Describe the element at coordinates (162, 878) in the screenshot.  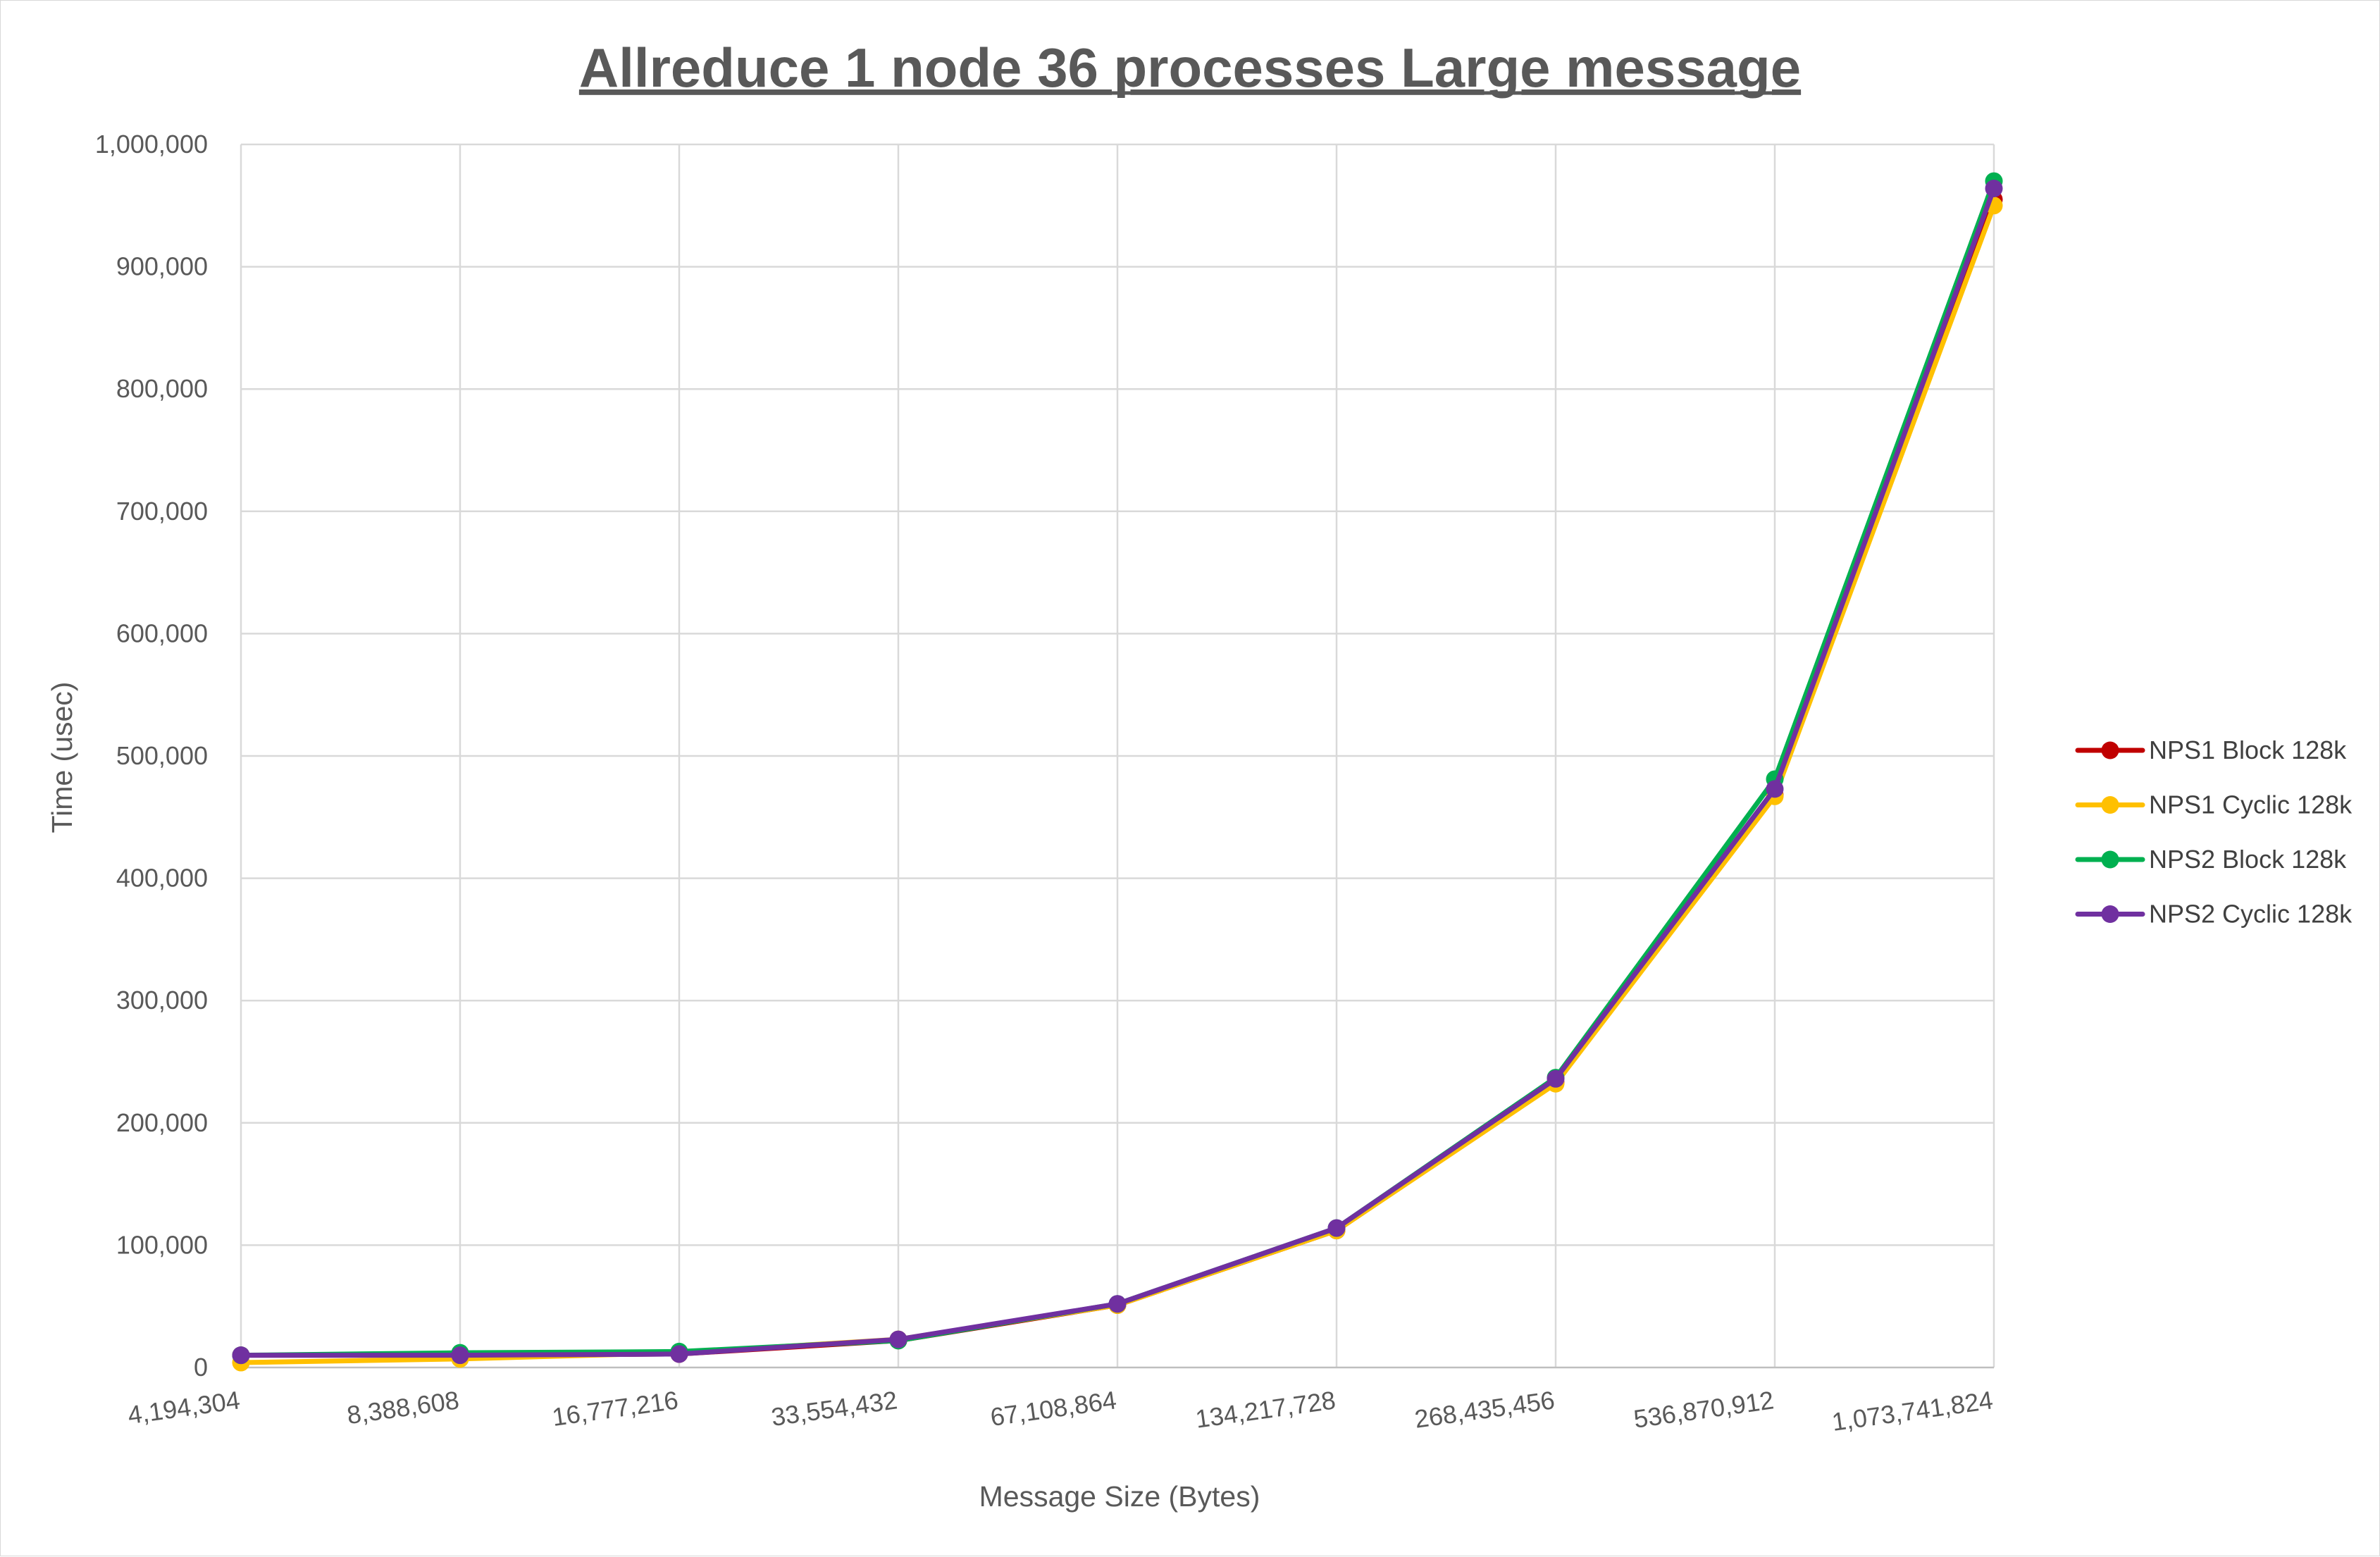
I see `y-tick-label: 400,000` at that location.